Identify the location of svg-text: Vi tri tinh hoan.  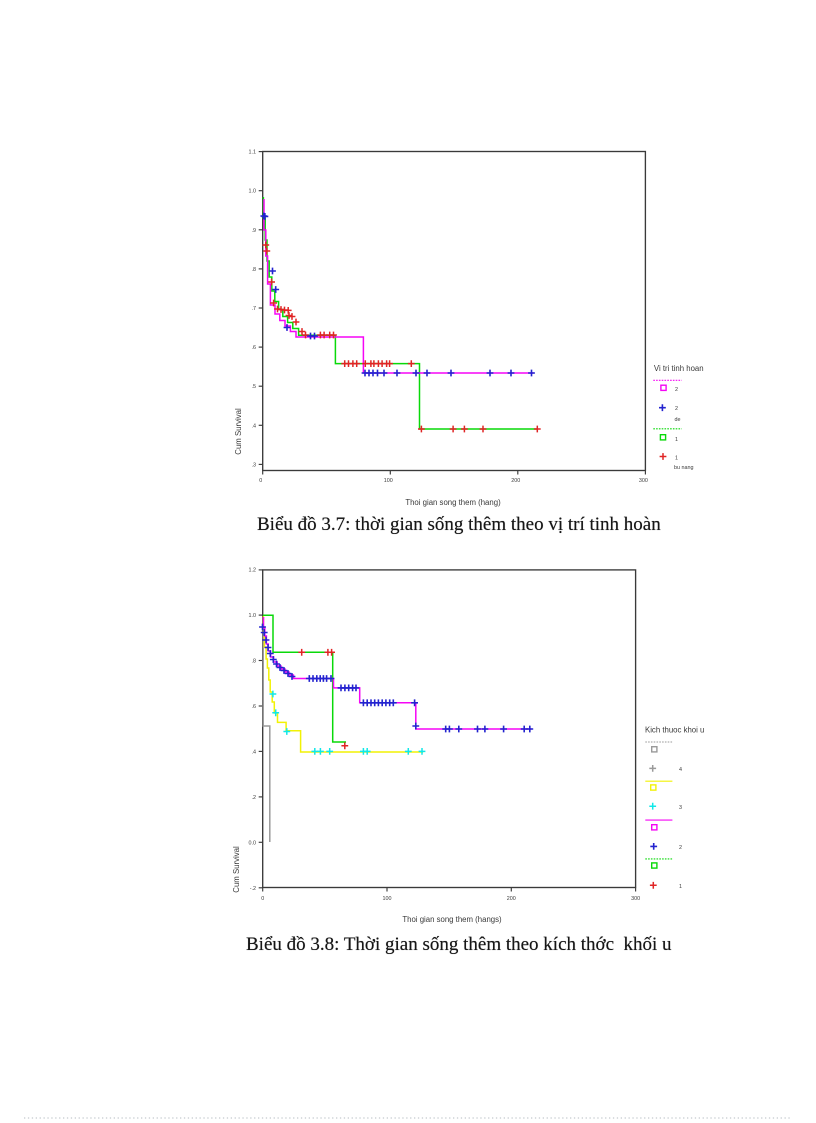
(679, 368).